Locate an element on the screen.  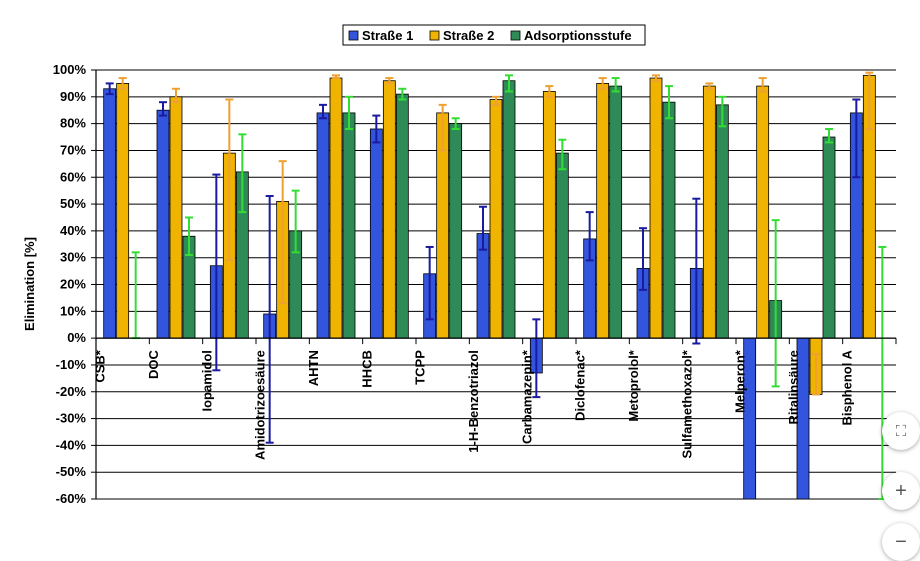
zoom-in-label: + is located at coordinates (901, 490).